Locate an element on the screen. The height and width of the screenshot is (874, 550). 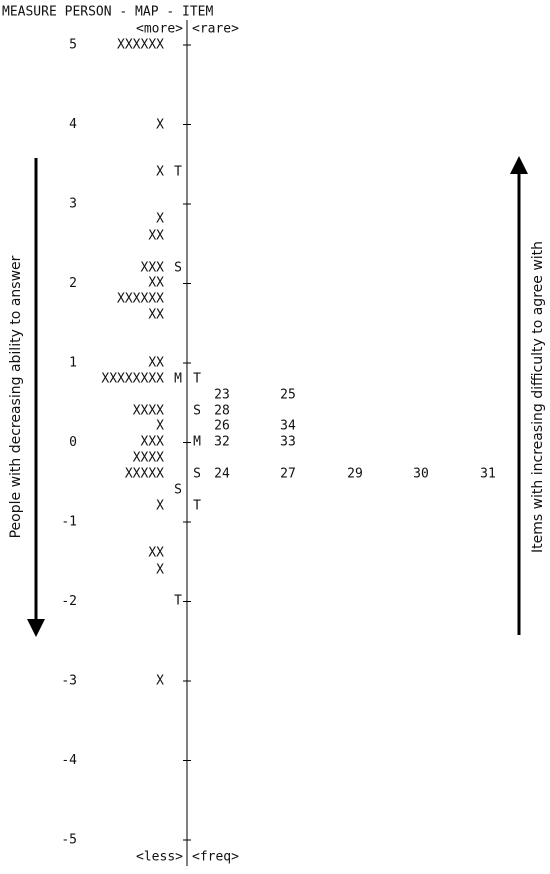
top-item-label: <rare> is located at coordinates (215, 29).